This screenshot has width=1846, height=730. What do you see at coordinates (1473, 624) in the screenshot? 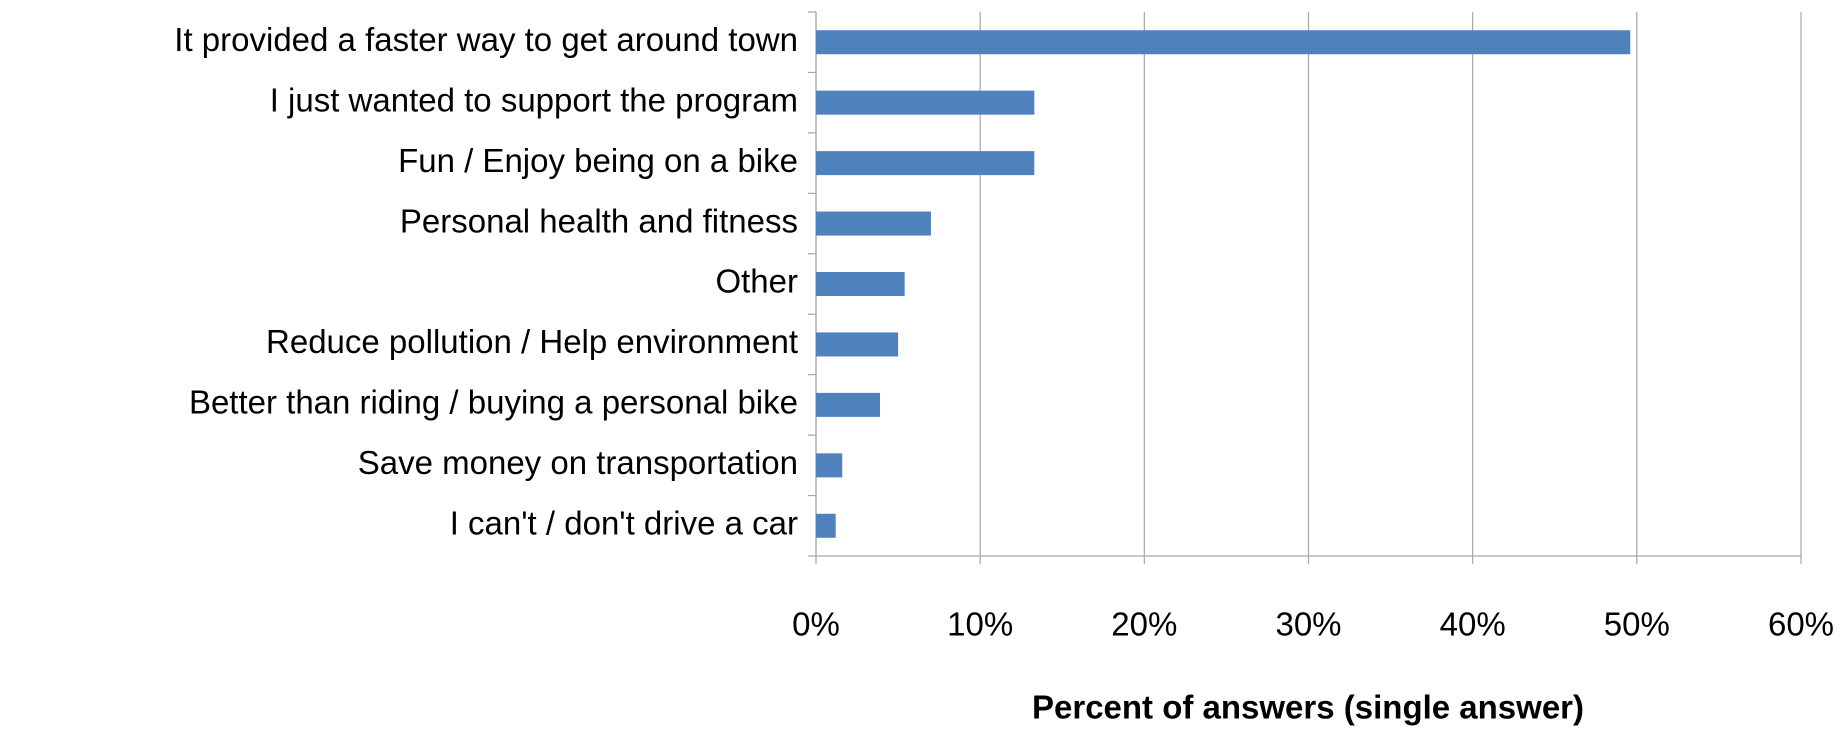
I see `x-tick-label: 40%` at bounding box center [1473, 624].